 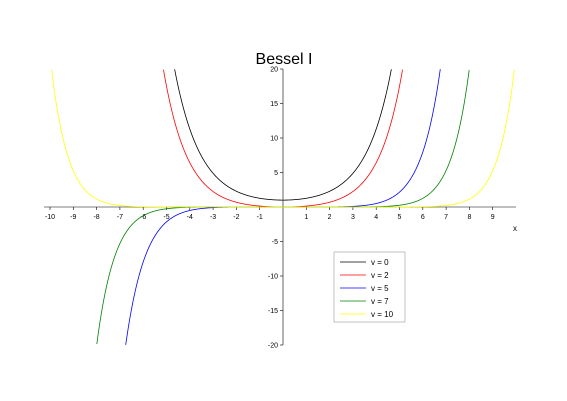 I want to click on x-tick-label: -2, so click(x=236, y=217).